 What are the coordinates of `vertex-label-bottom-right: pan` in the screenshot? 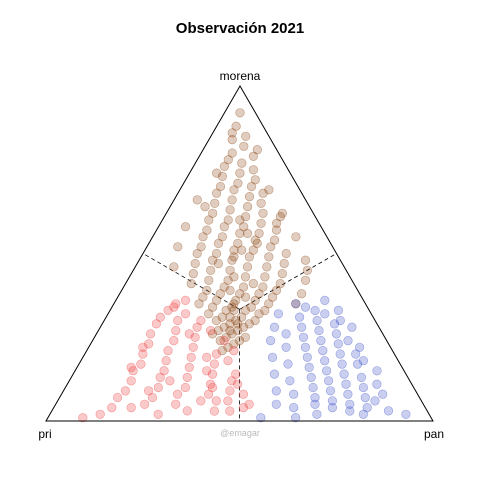 It's located at (434, 434).